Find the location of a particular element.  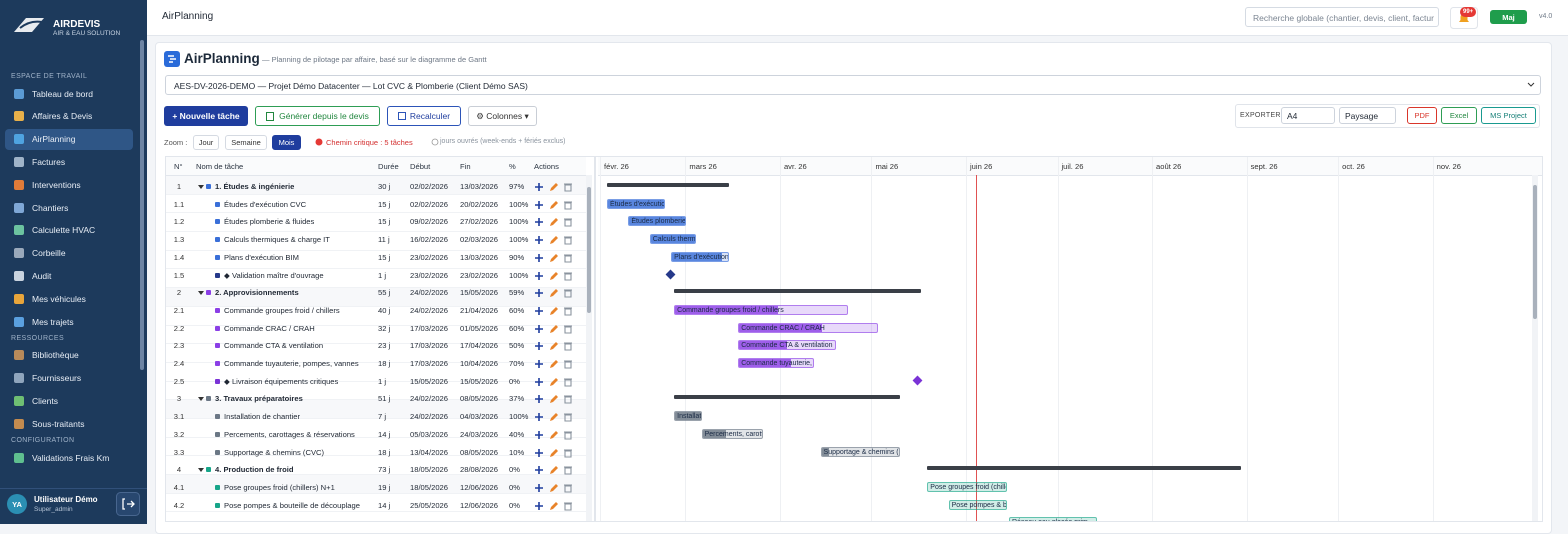

nav-item: Mes trajets is located at coordinates (69, 321).